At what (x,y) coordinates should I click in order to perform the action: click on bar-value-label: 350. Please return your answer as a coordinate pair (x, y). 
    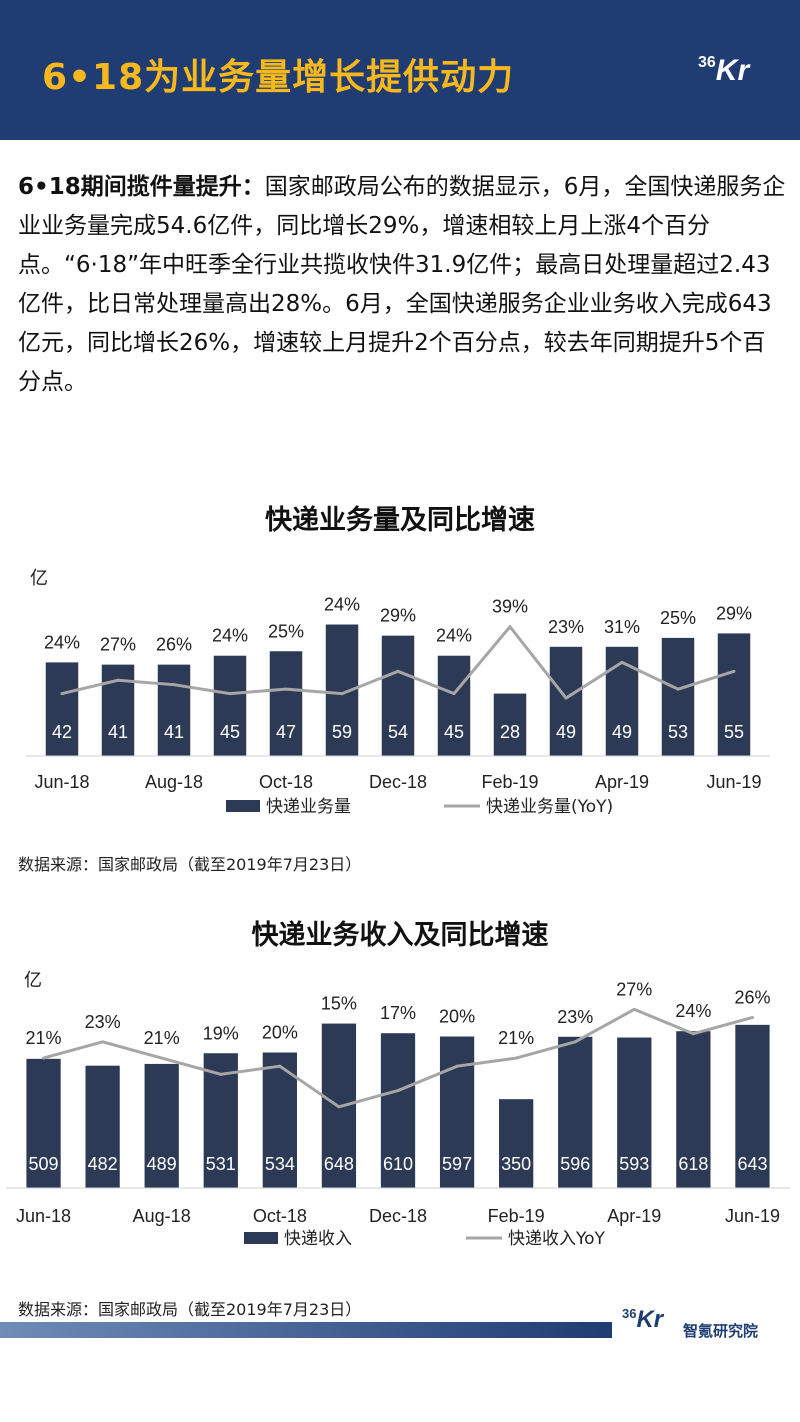
    Looking at the image, I should click on (516, 1164).